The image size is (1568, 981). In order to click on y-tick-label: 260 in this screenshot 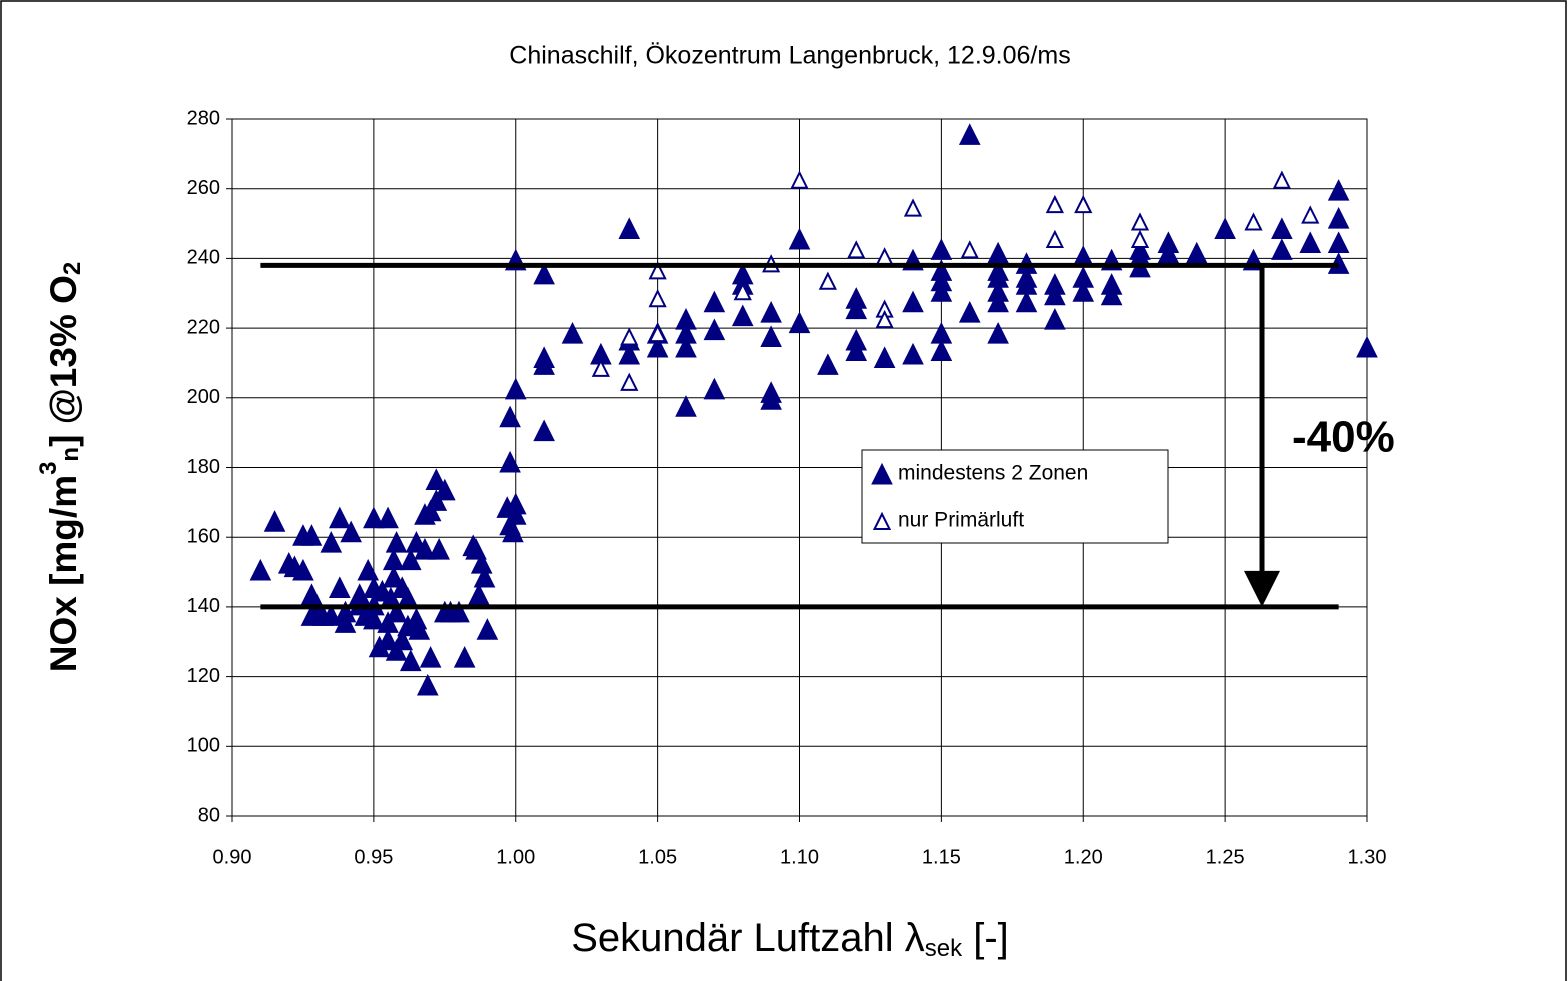, I will do `click(203, 188)`.